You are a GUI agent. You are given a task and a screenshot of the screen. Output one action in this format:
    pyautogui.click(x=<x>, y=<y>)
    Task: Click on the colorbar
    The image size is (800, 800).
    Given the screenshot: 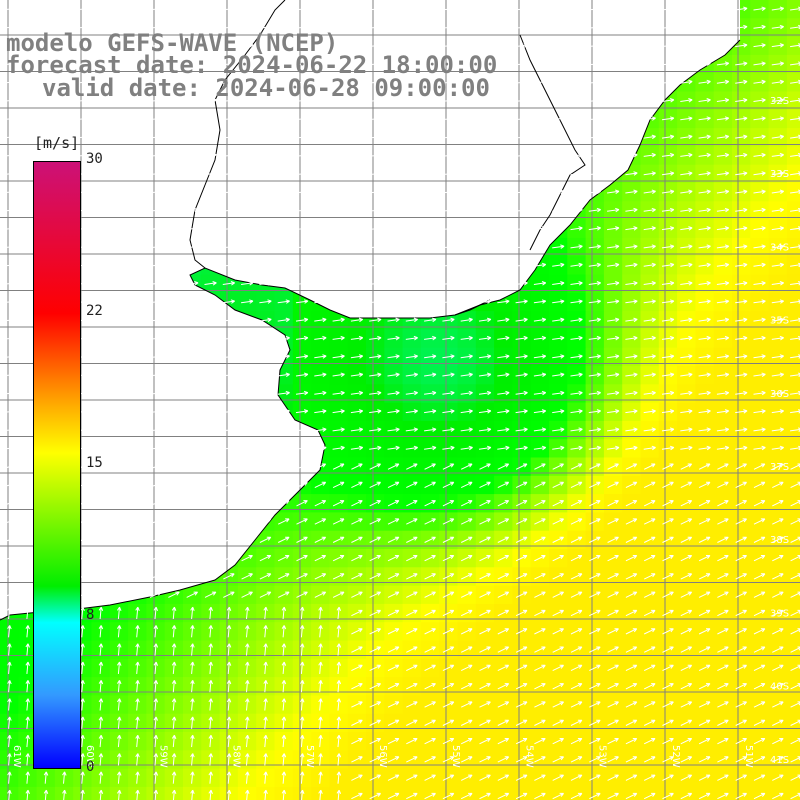 What is the action you would take?
    pyautogui.click(x=57, y=465)
    